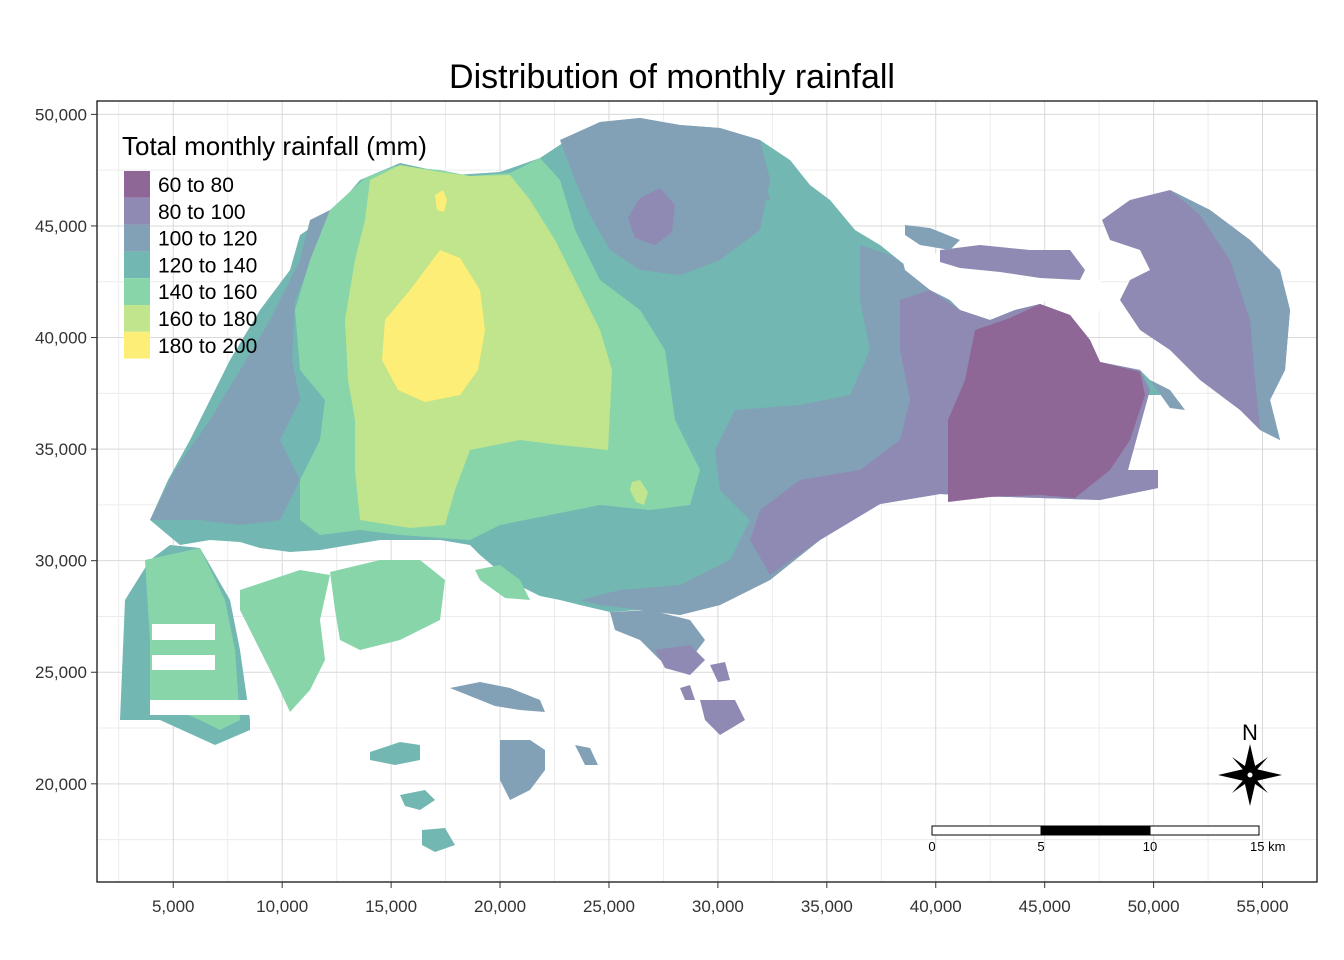 The image size is (1344, 960). Describe the element at coordinates (1154, 906) in the screenshot. I see `x-tick-label: 50,000` at that location.